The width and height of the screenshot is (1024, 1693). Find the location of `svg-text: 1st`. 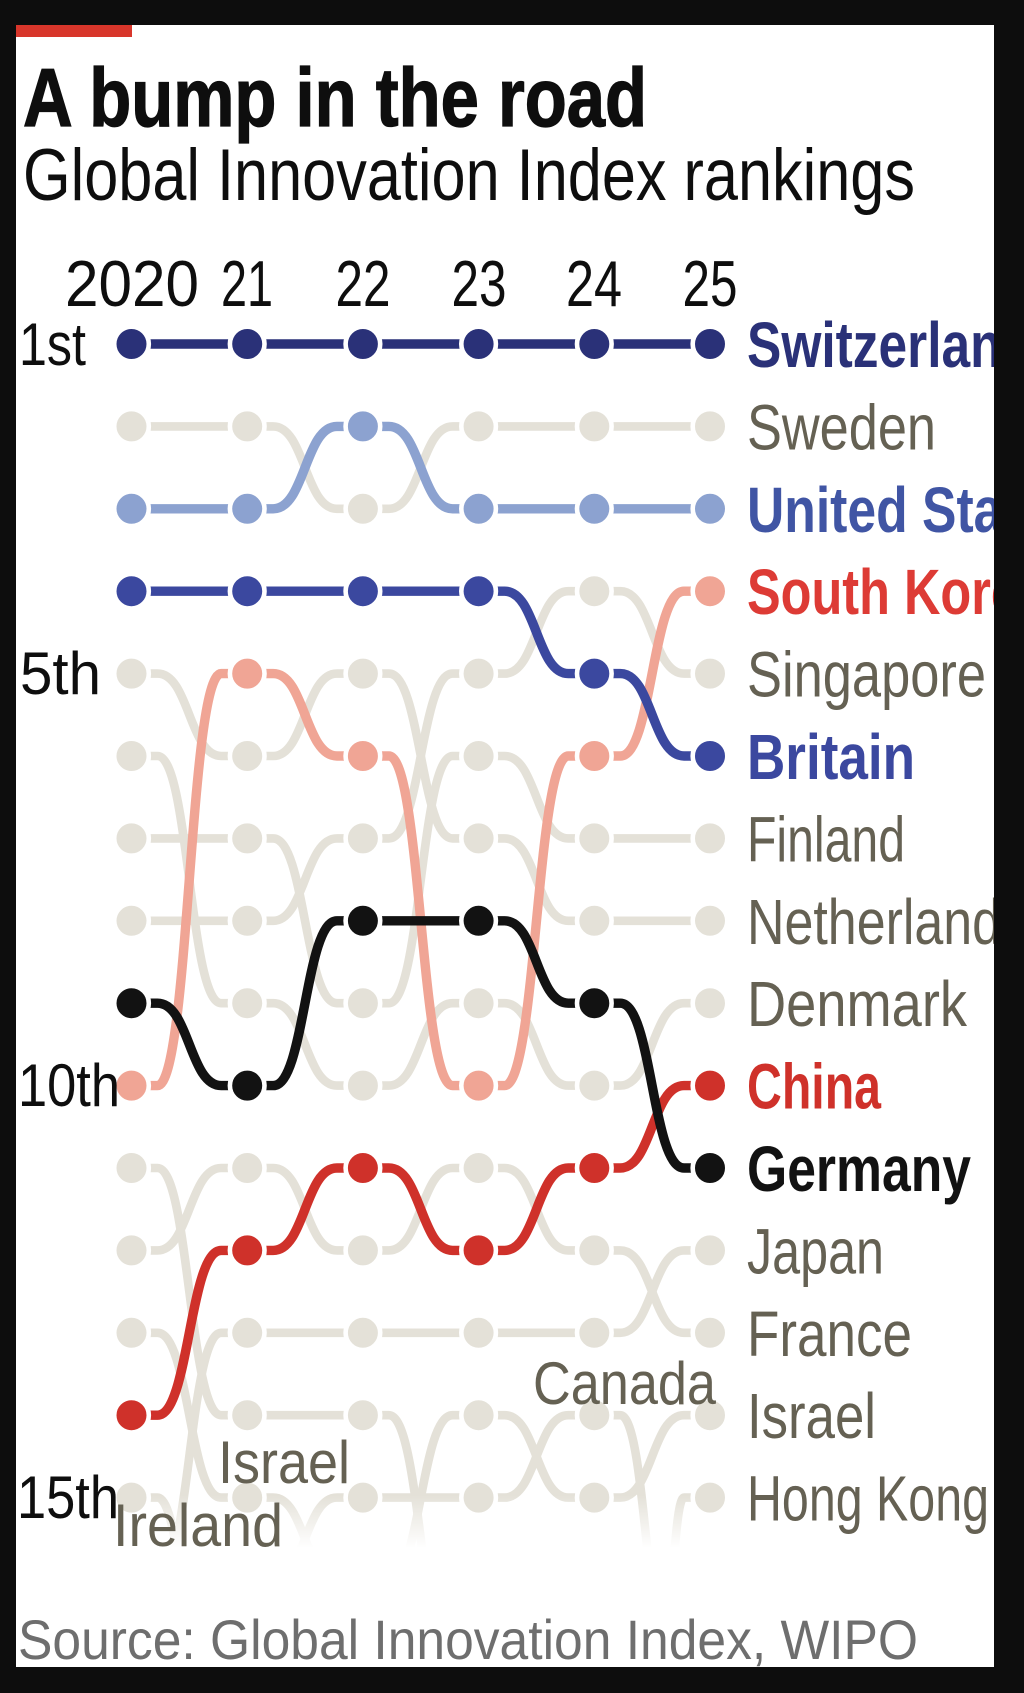

svg-text: 1st is located at coordinates (52, 344).